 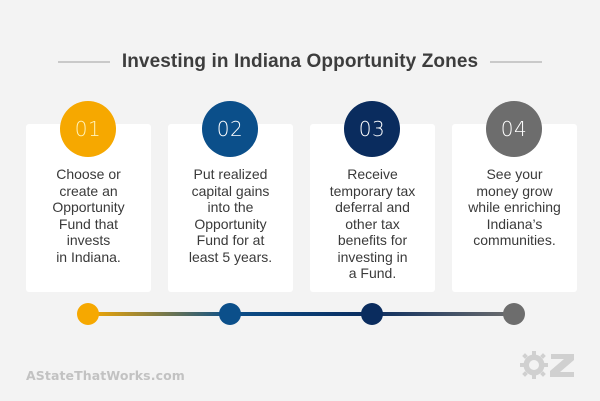 I want to click on step-2-badge: 02, so click(x=230, y=129).